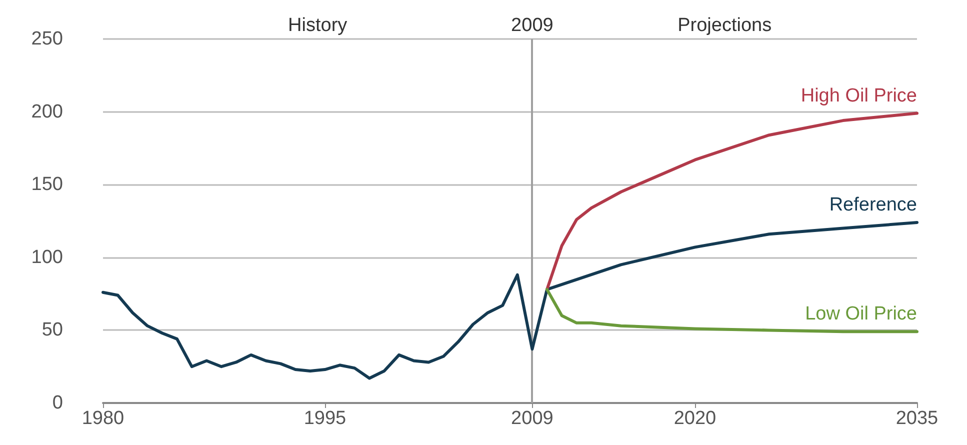 The height and width of the screenshot is (445, 967). What do you see at coordinates (57, 403) in the screenshot?
I see `y-tick-label: 0` at bounding box center [57, 403].